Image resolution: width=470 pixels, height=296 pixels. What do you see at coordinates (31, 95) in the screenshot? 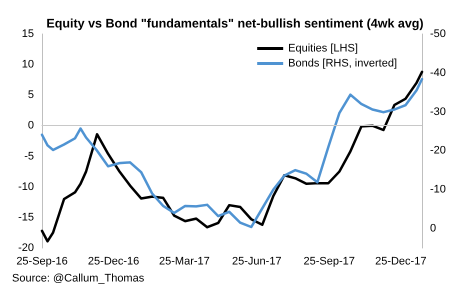
I see `y-tick-label: 5` at bounding box center [31, 95].